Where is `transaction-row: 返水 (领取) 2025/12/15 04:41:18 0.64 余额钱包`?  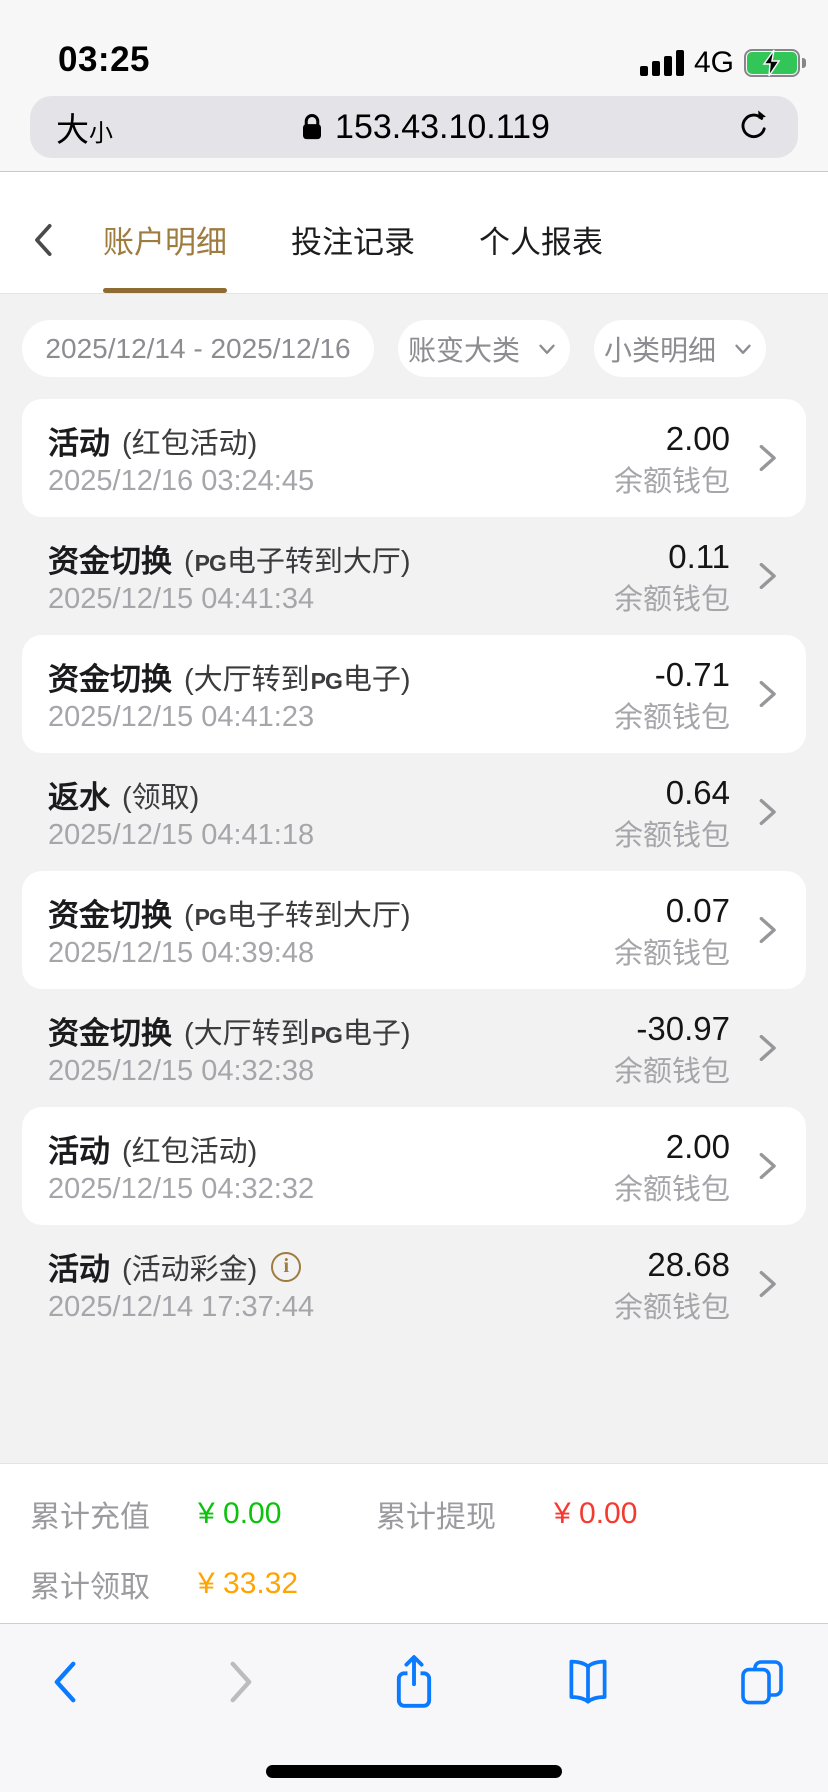 transaction-row: 返水 (领取) 2025/12/15 04:41:18 0.64 余额钱包 is located at coordinates (414, 812).